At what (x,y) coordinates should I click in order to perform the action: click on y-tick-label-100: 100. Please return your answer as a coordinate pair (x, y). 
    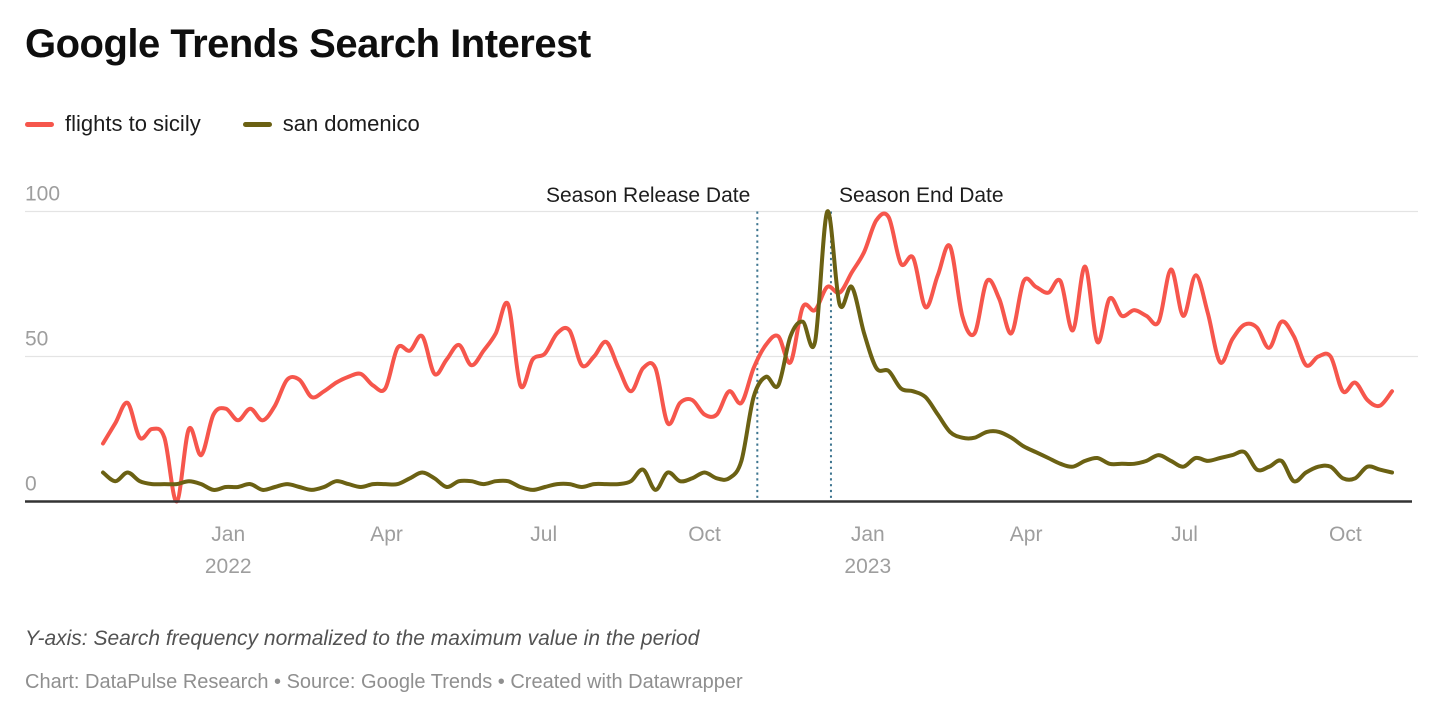
    Looking at the image, I should click on (42, 194).